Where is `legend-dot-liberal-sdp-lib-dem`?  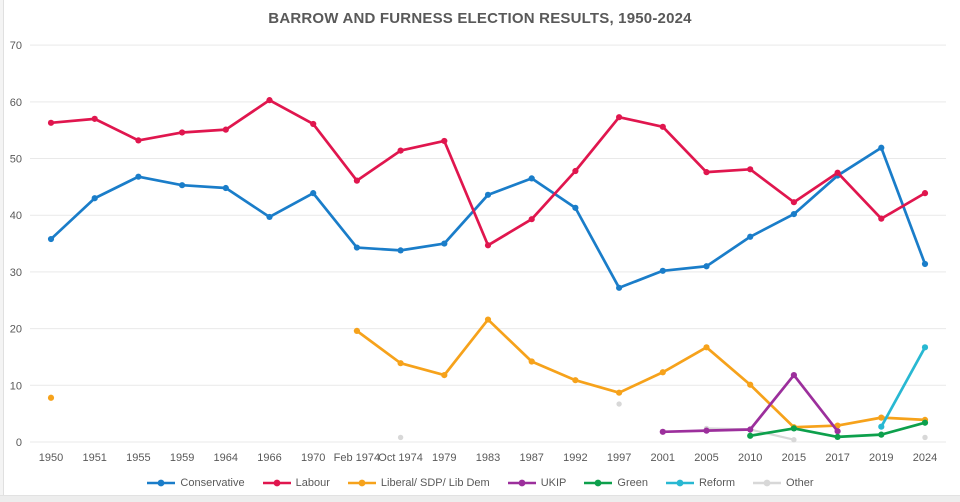 legend-dot-liberal-sdp-lib-dem is located at coordinates (362, 483).